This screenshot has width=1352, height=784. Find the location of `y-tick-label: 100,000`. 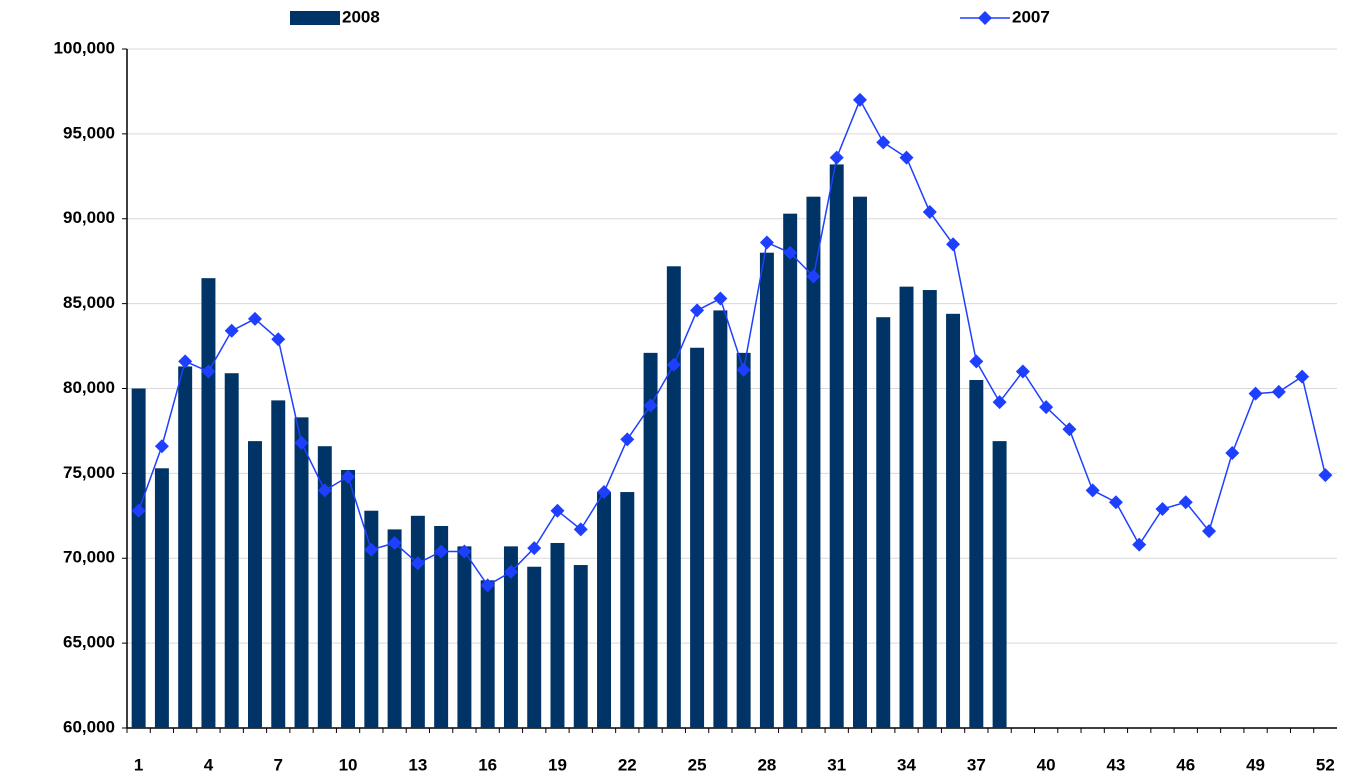

y-tick-label: 100,000 is located at coordinates (84, 47).